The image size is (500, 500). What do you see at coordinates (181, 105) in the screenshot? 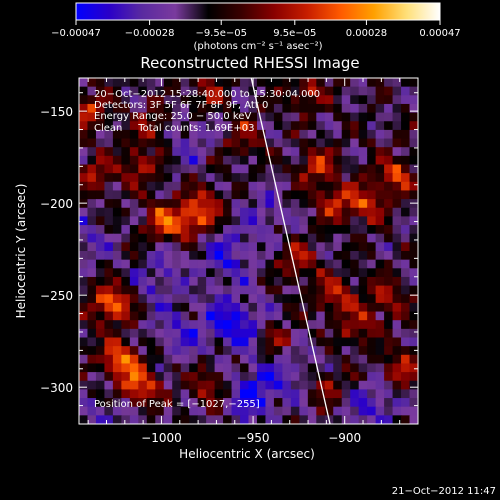
I see `info-detectors: Detectors: 3F 5F 6F 7F 8F 9F, Att 0` at bounding box center [181, 105].